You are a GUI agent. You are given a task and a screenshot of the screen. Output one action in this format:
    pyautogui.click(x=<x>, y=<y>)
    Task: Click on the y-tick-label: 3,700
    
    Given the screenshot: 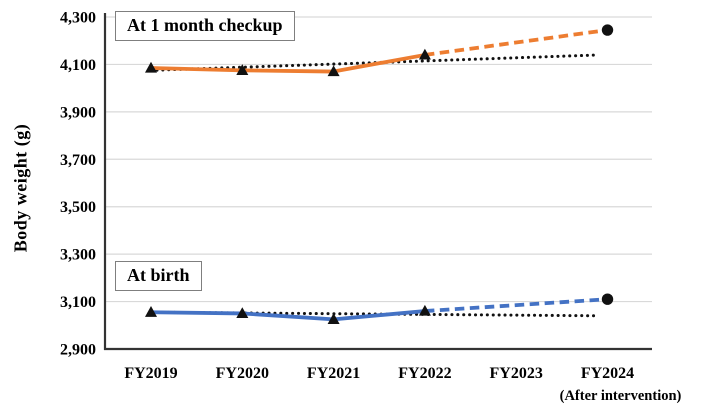 What is the action you would take?
    pyautogui.click(x=78, y=160)
    